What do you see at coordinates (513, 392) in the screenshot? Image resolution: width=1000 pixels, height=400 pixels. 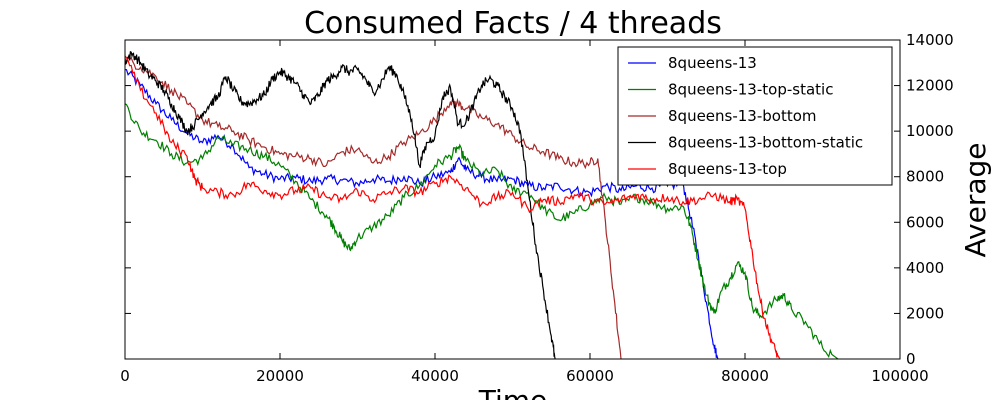 I see `x-axis-label: Time` at bounding box center [513, 392].